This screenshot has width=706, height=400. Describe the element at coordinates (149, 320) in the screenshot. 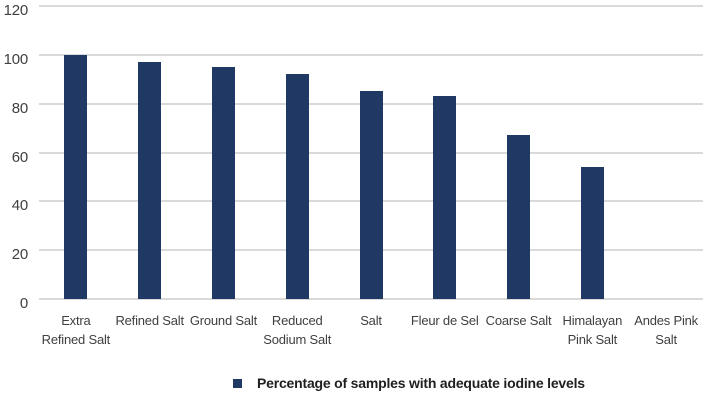

I see `x-axis-category-label: Refined Salt` at that location.